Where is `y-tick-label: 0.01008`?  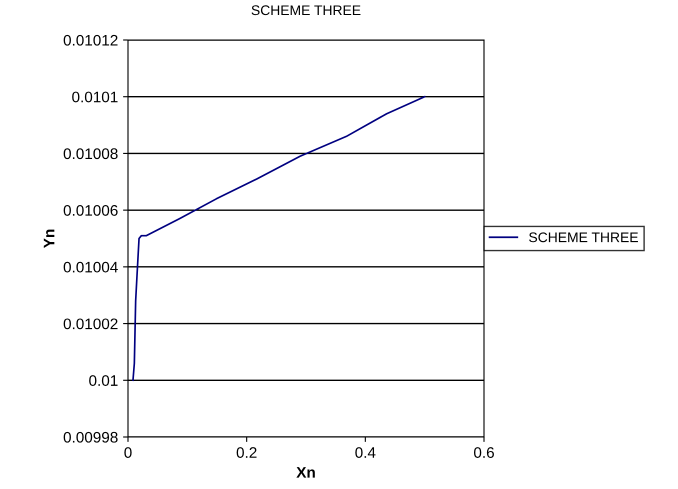
y-tick-label: 0.01008 is located at coordinates (91, 154).